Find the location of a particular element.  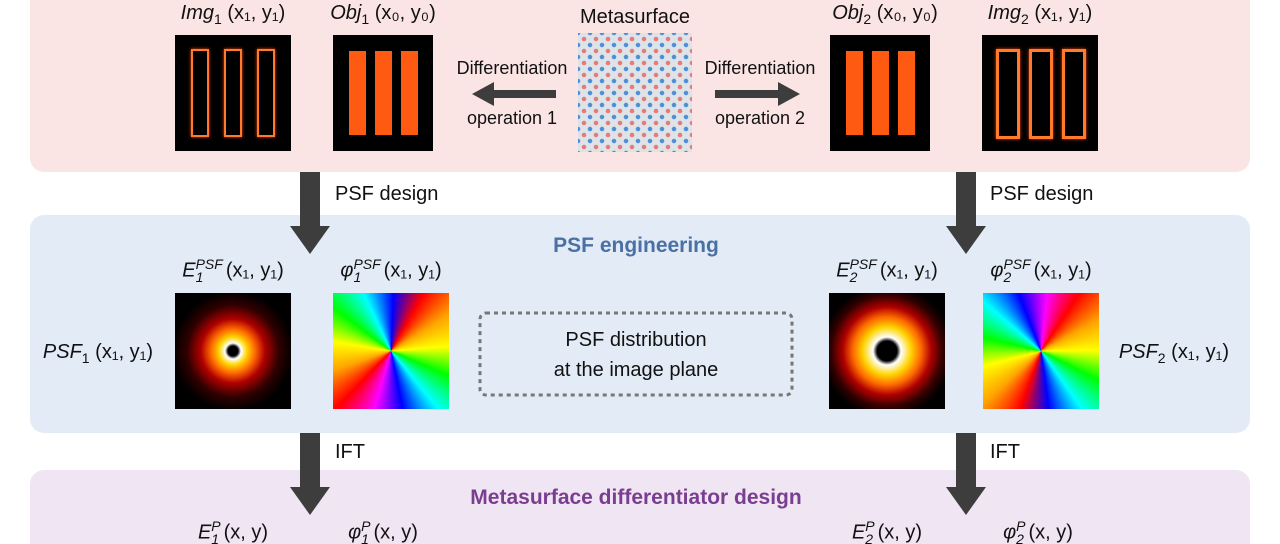

metasurface-image is located at coordinates (635, 92).